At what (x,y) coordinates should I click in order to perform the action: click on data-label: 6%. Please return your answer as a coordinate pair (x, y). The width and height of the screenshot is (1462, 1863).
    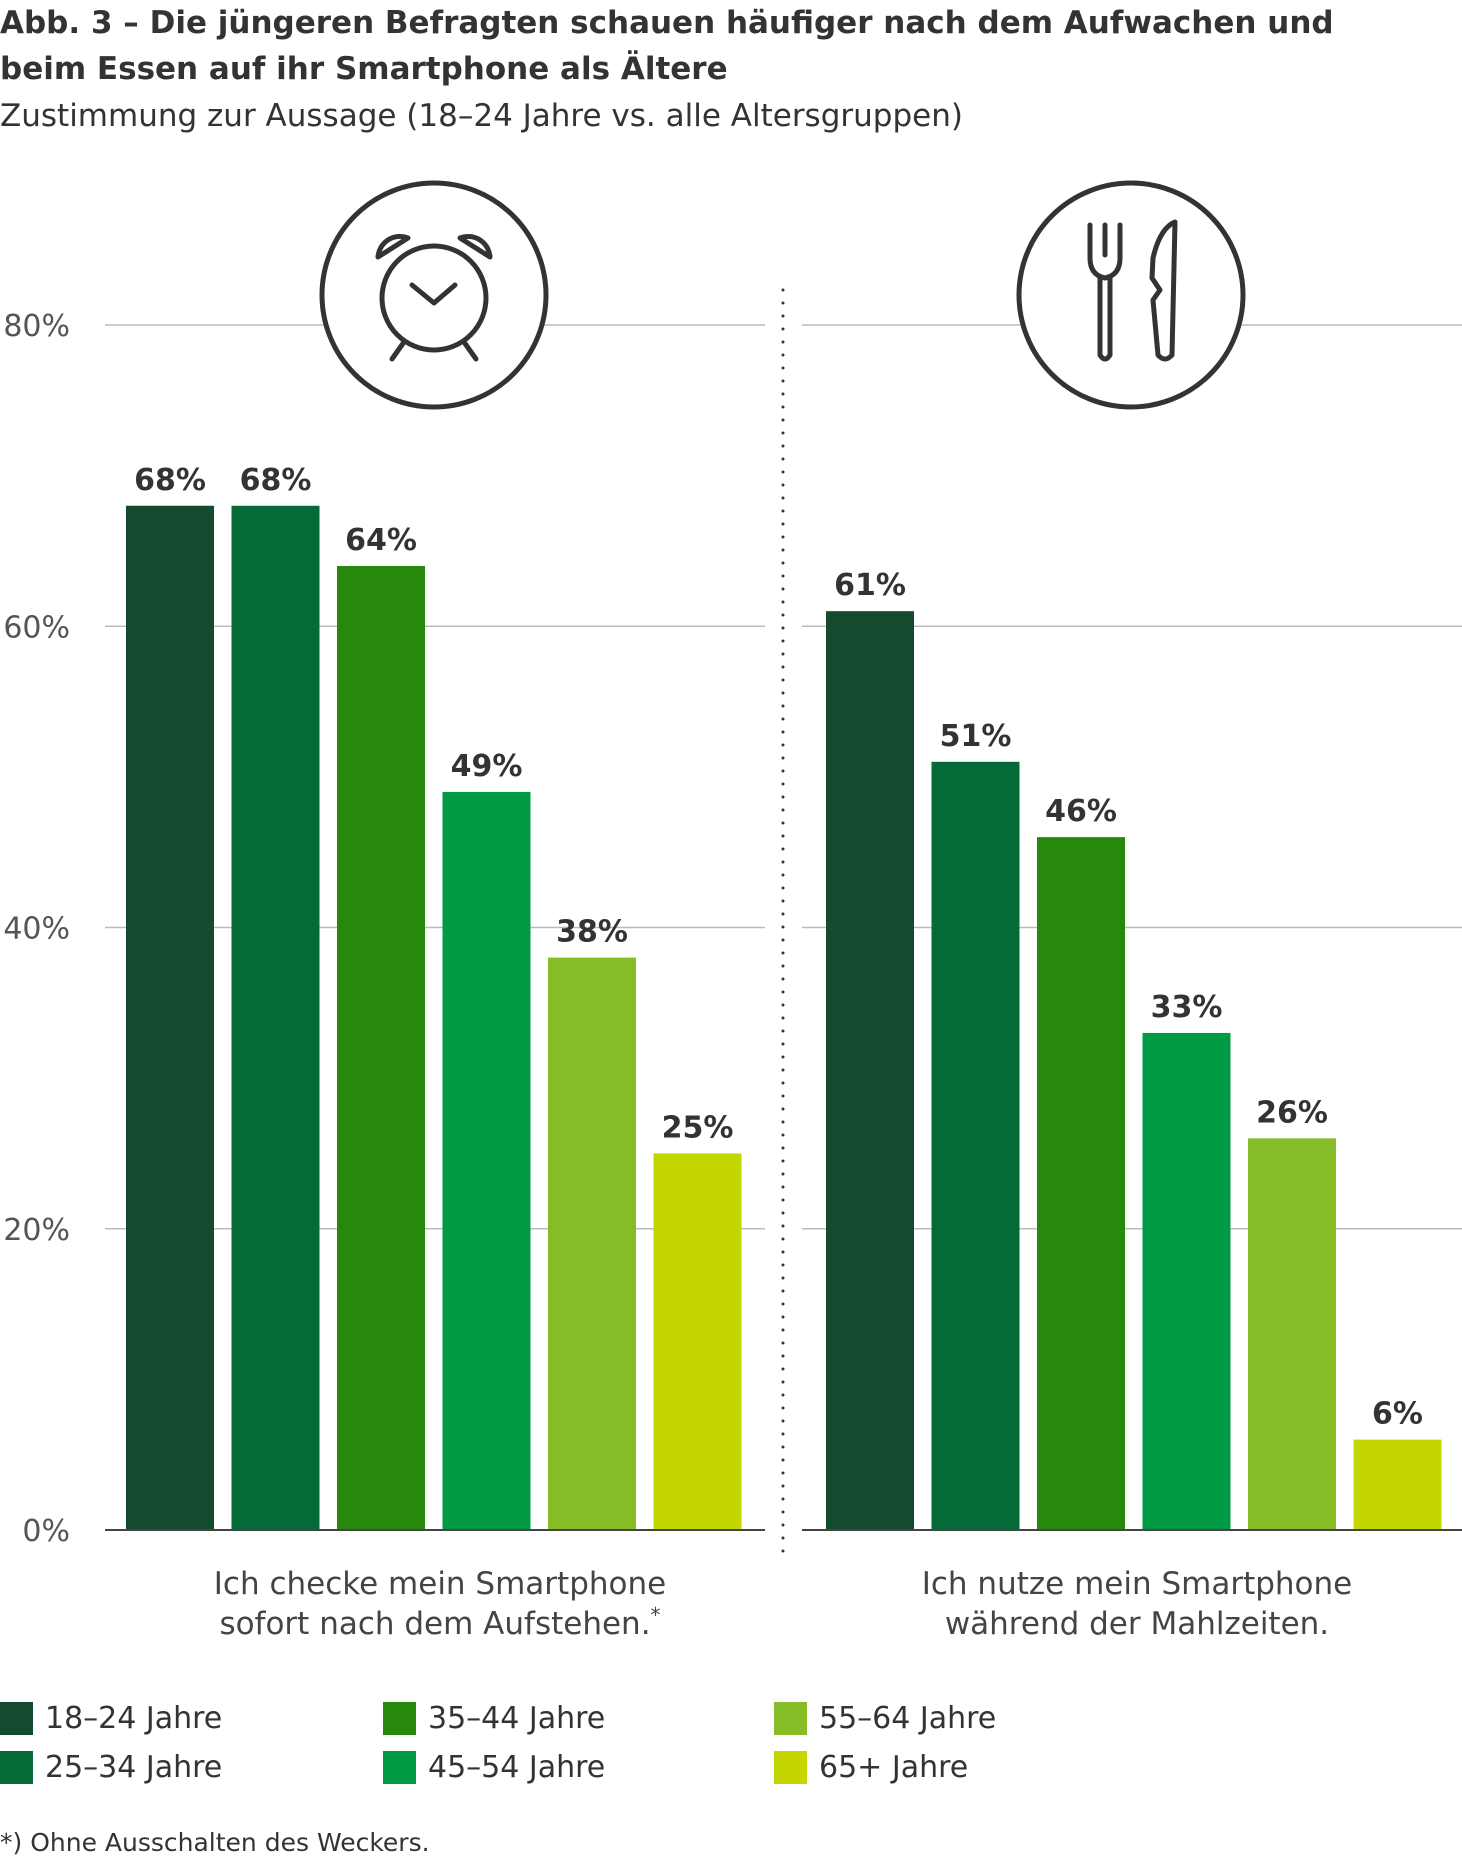
    Looking at the image, I should click on (1397, 1414).